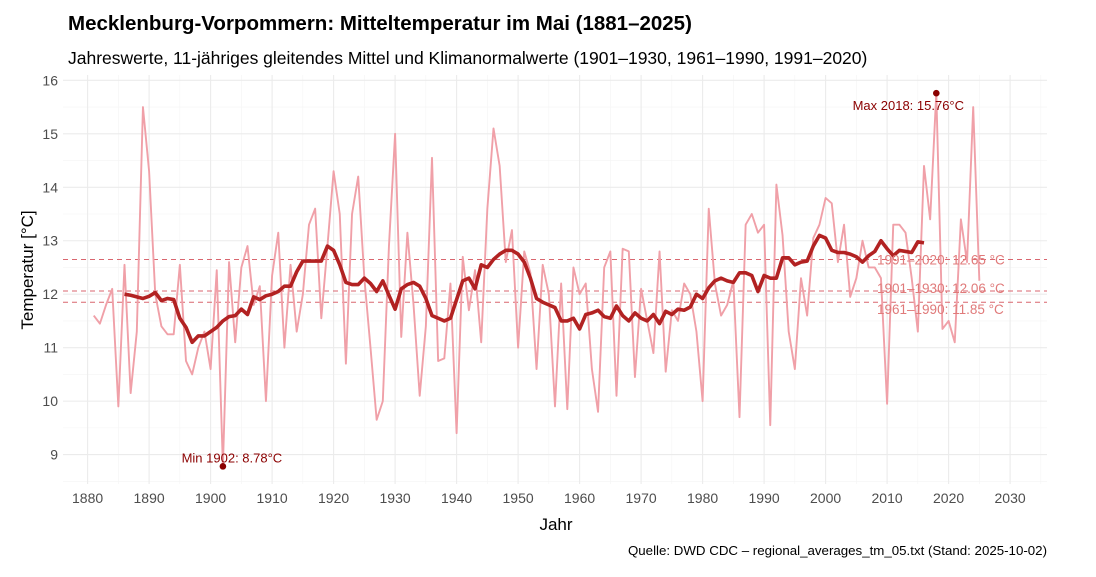 The width and height of the screenshot is (1096, 577). I want to click on x-tick-label: 2010, so click(887, 498).